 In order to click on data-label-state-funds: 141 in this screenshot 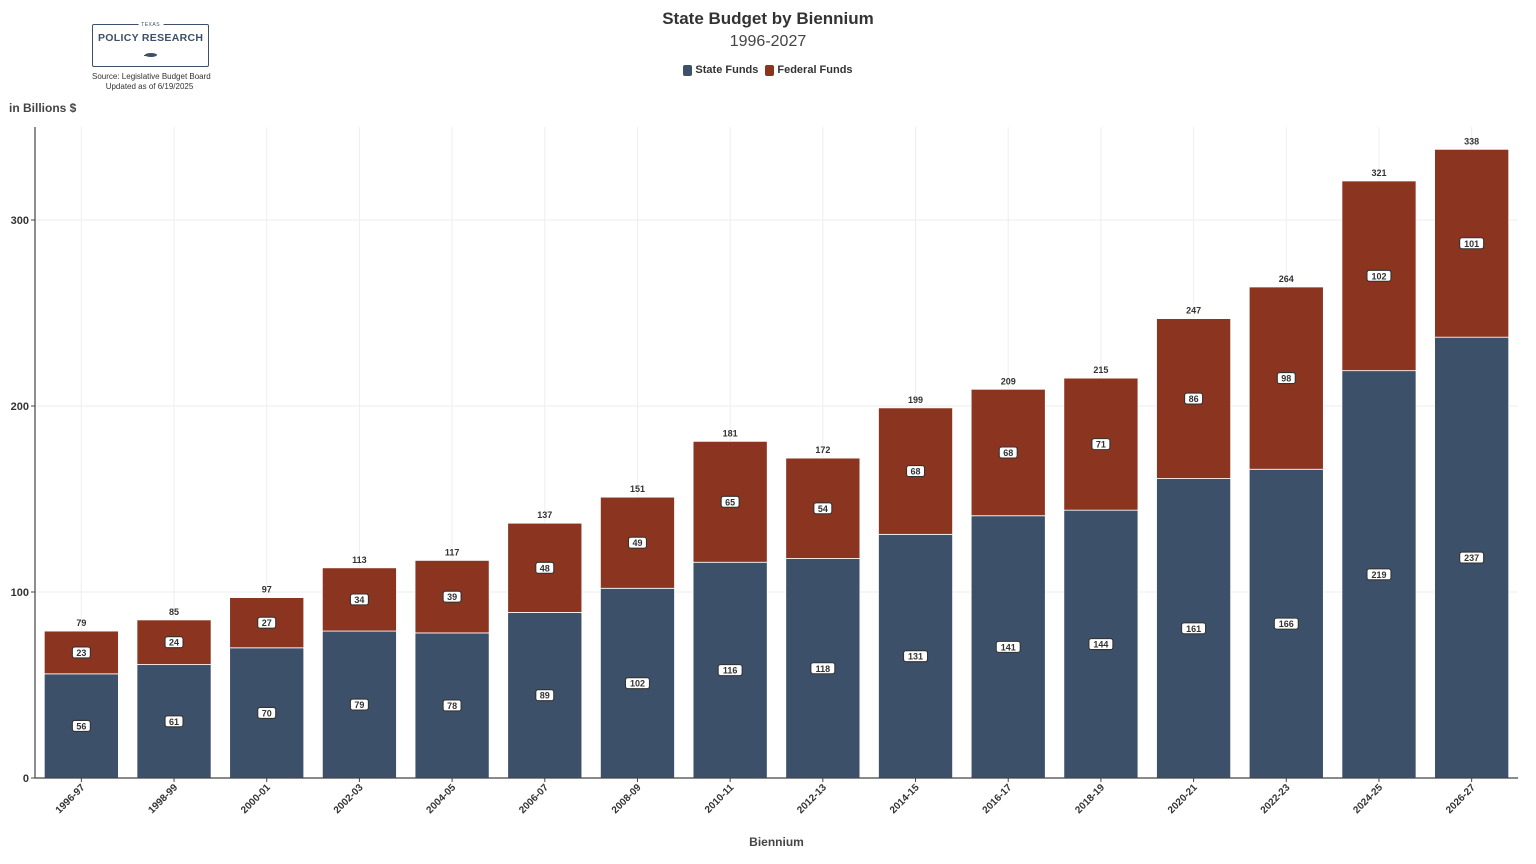, I will do `click(1008, 647)`.